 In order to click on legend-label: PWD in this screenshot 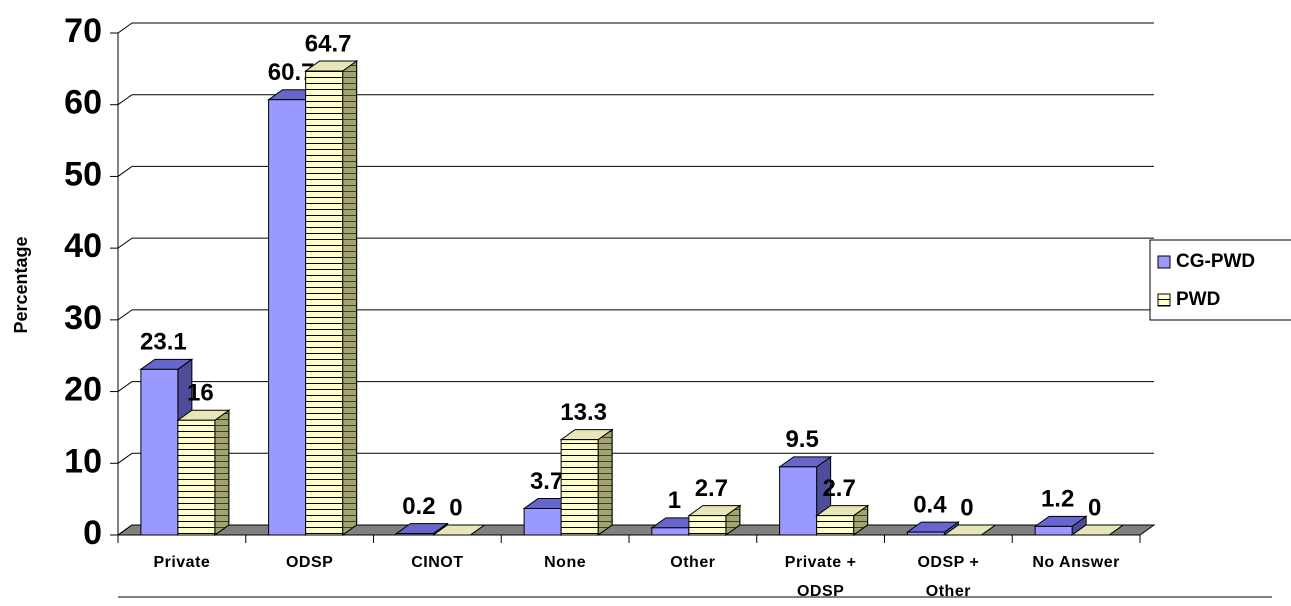, I will do `click(1198, 299)`.